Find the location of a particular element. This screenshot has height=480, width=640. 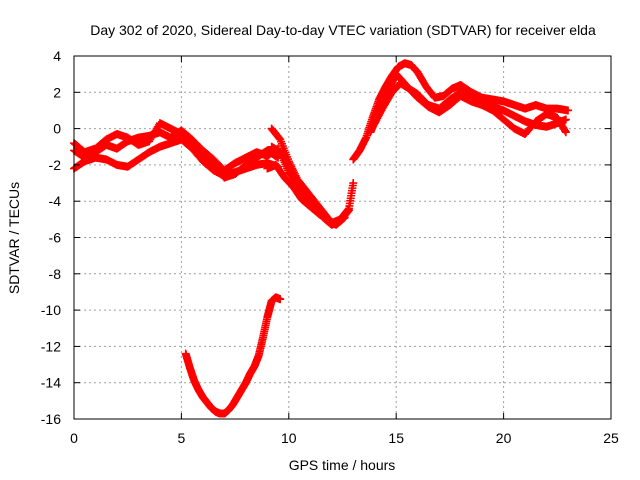

x-tick-label: 5 is located at coordinates (182, 438).